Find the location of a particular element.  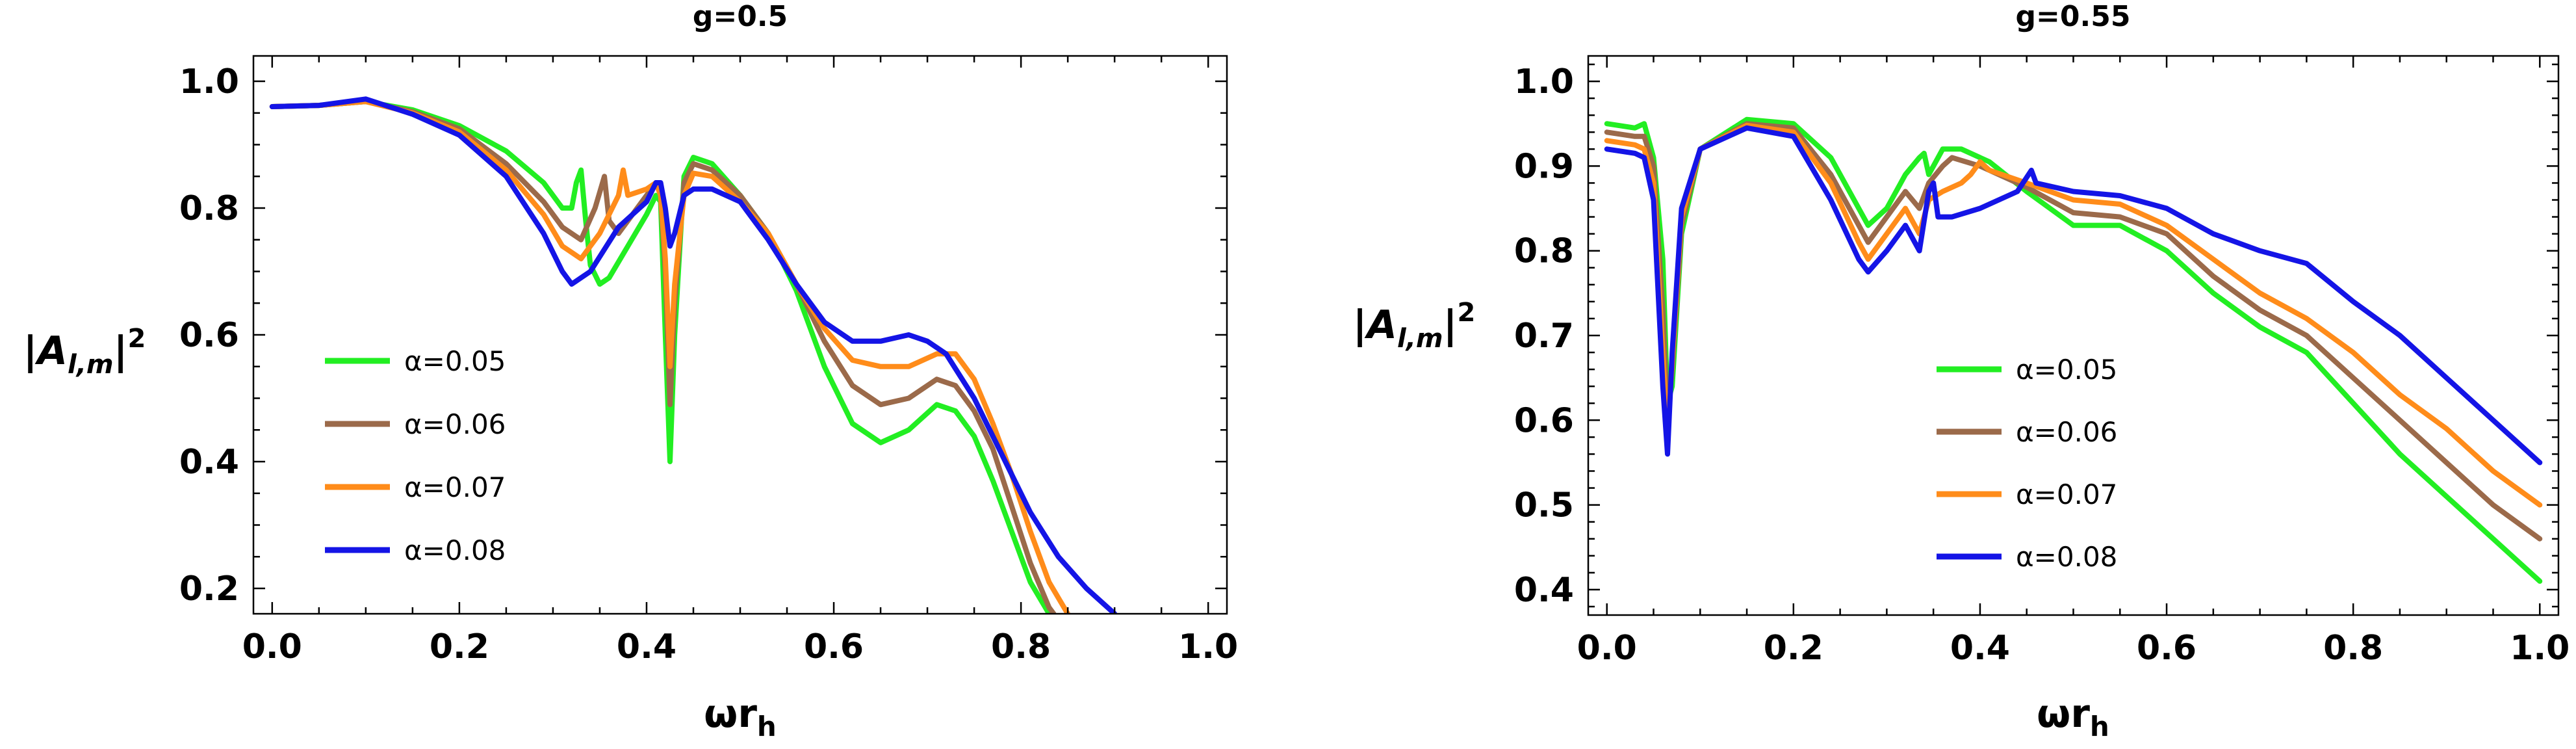

y-tick-label: 0.7 is located at coordinates (1544, 336).